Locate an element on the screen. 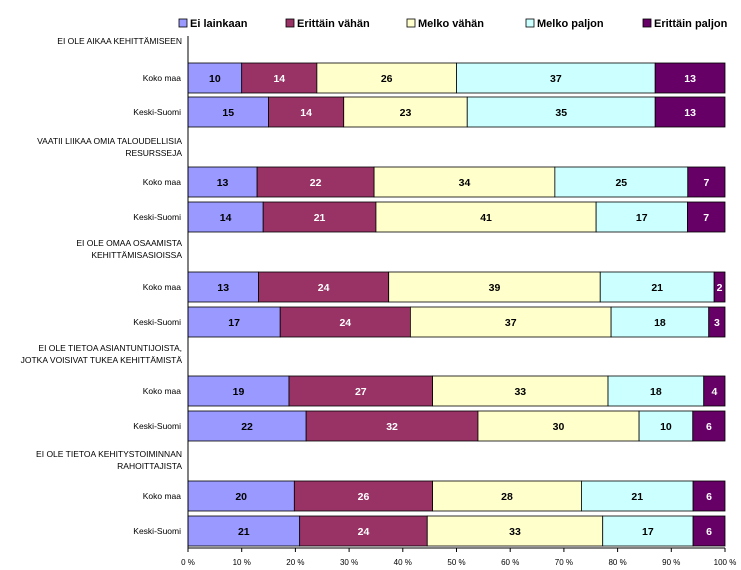 The width and height of the screenshot is (741, 570). data-label-1-2-1: 15 is located at coordinates (228, 113).